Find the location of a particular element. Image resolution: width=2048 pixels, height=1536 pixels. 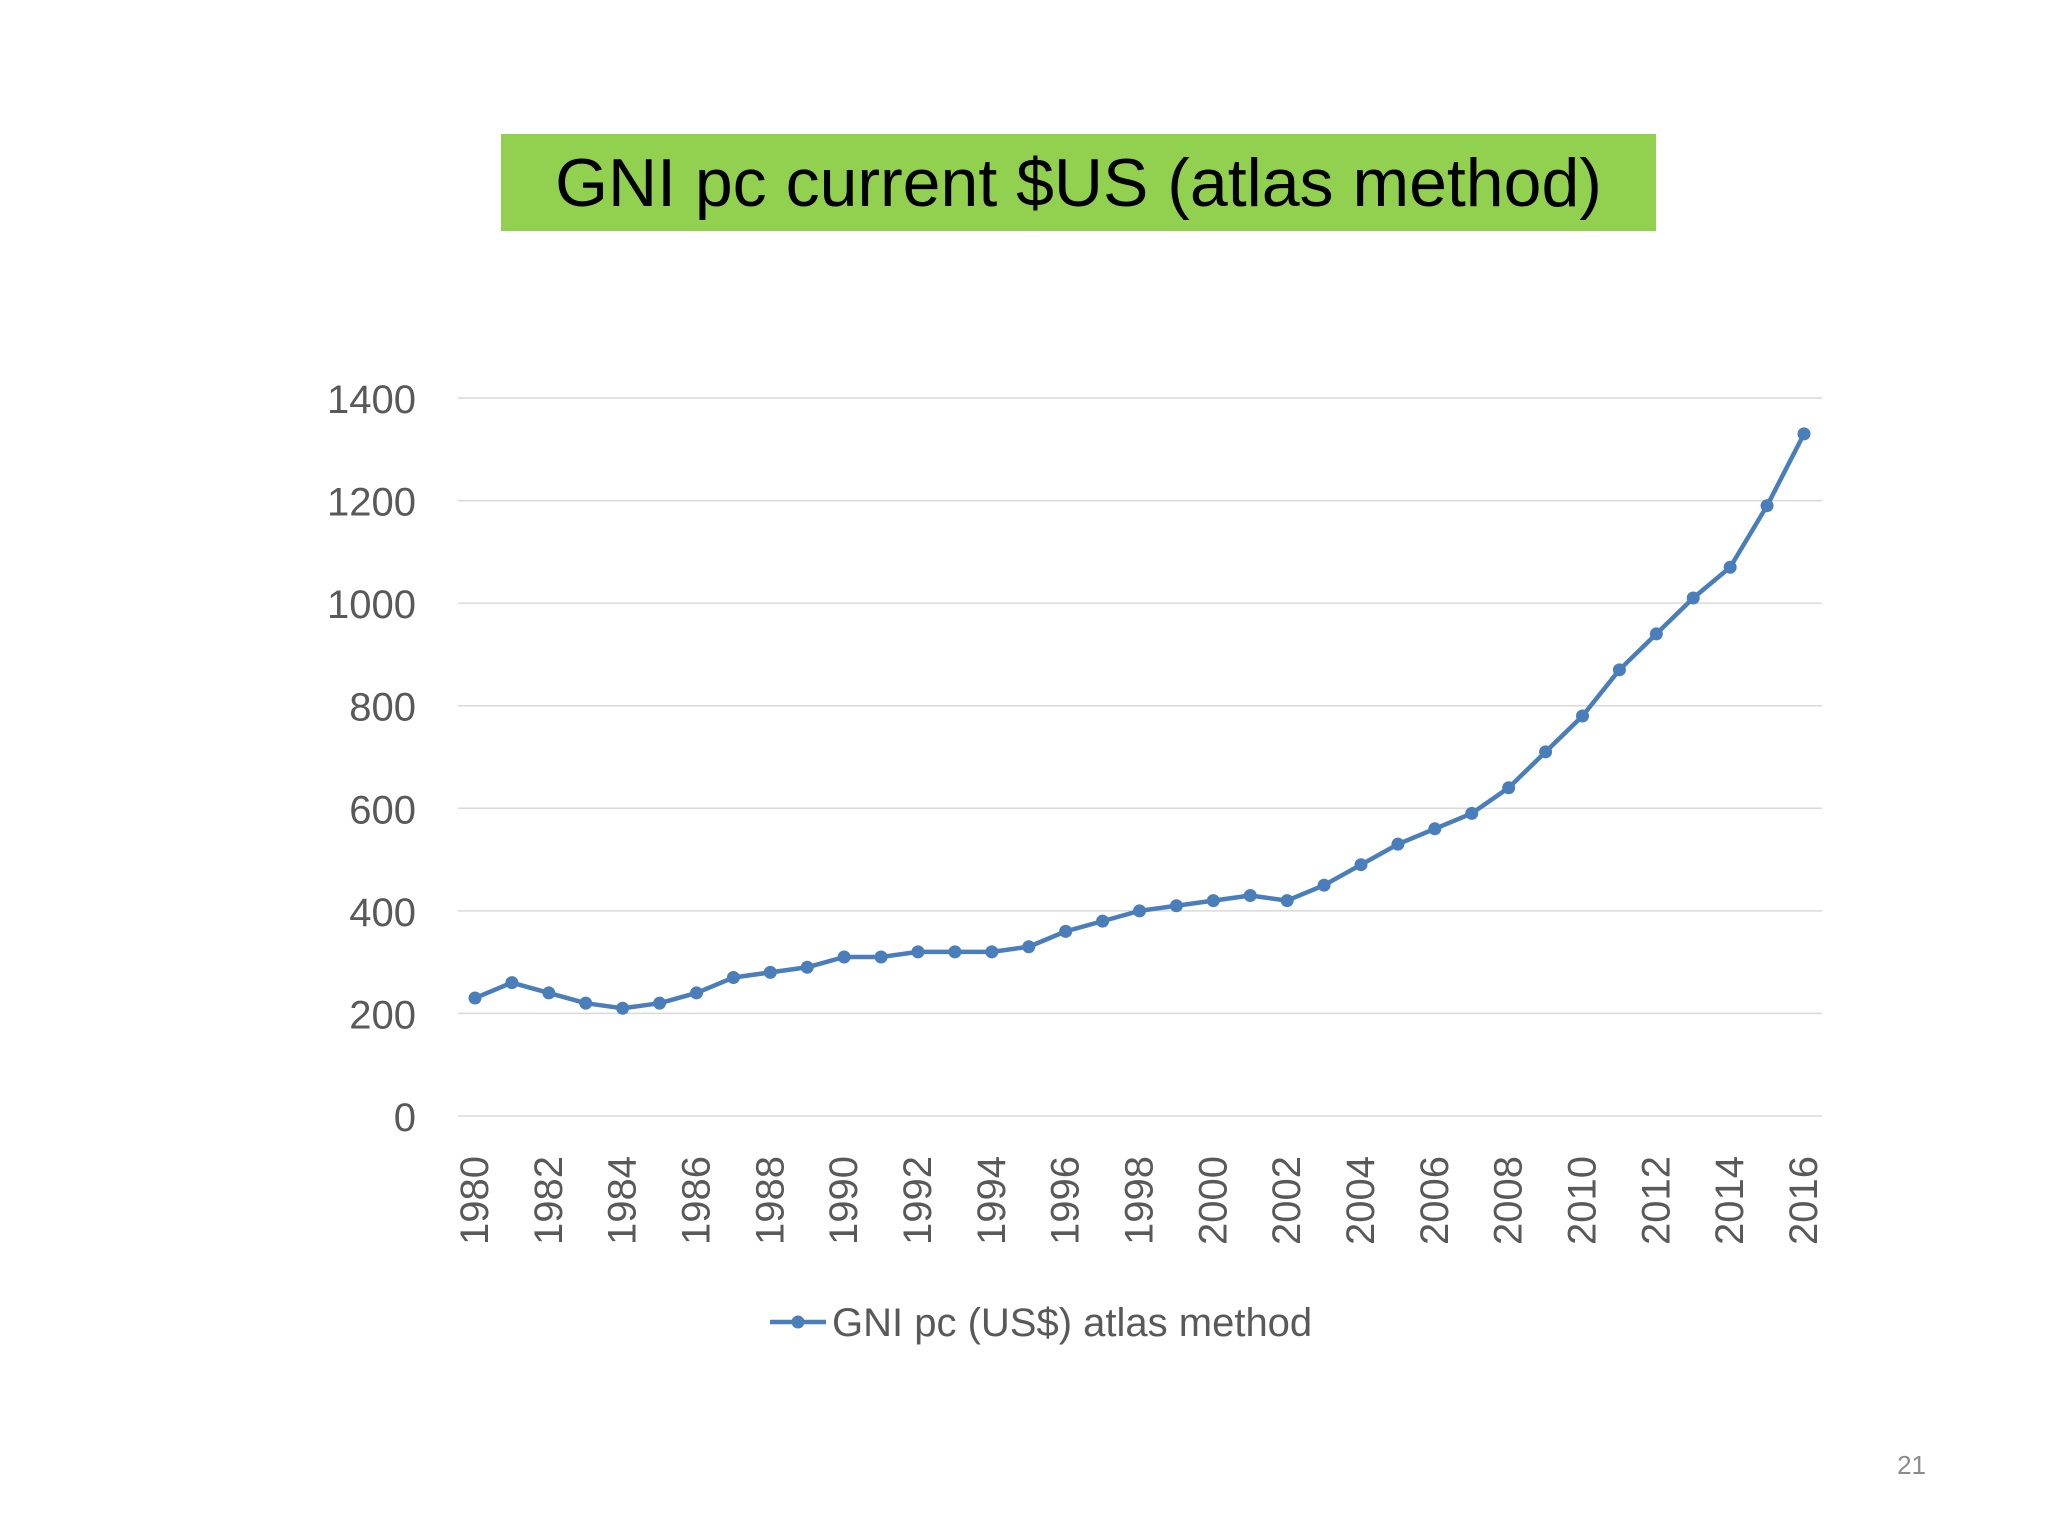

data-point-2007 is located at coordinates (1472, 813).